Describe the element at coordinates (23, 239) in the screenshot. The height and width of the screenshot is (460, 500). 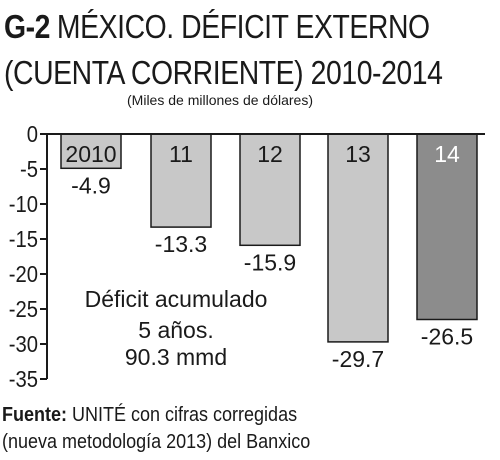
I see `y-tick-label: -15` at that location.